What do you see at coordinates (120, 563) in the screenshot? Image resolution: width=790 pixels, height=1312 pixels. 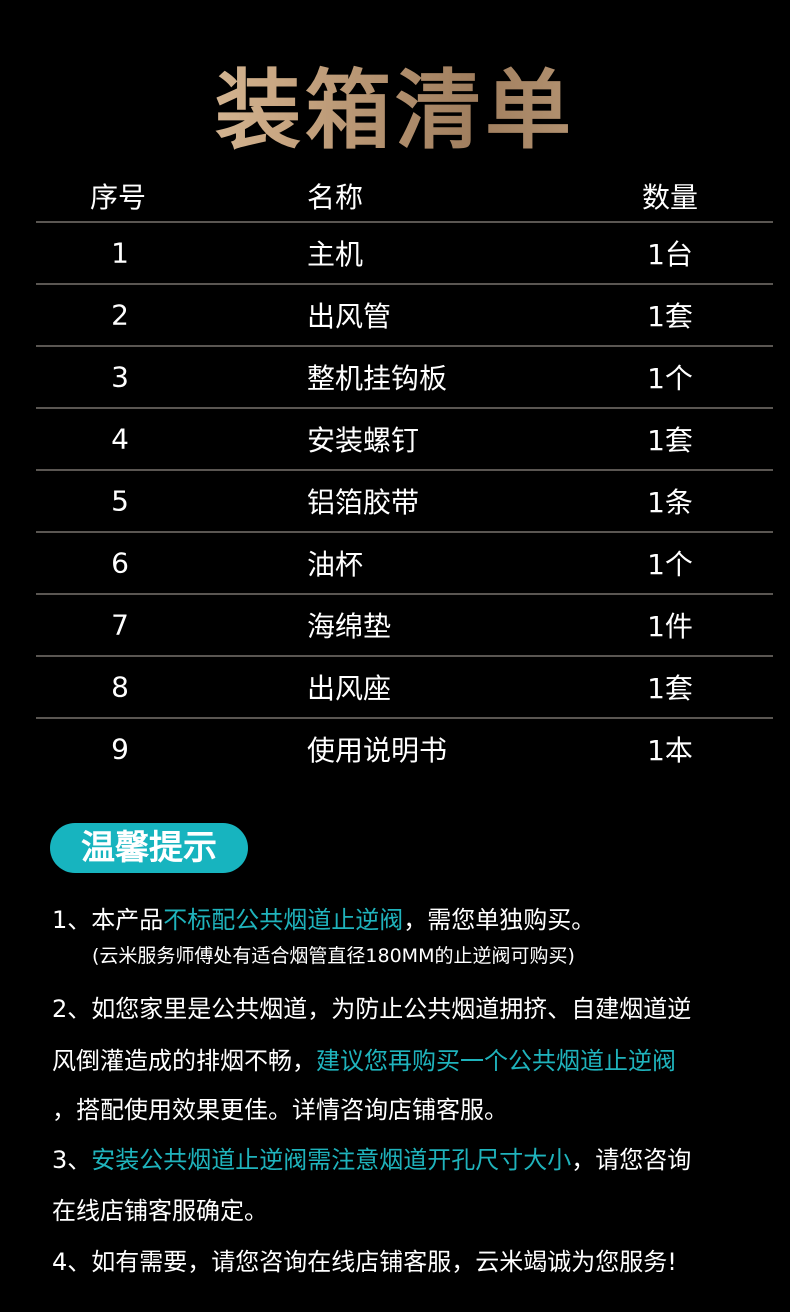 I see `row-index: 6` at bounding box center [120, 563].